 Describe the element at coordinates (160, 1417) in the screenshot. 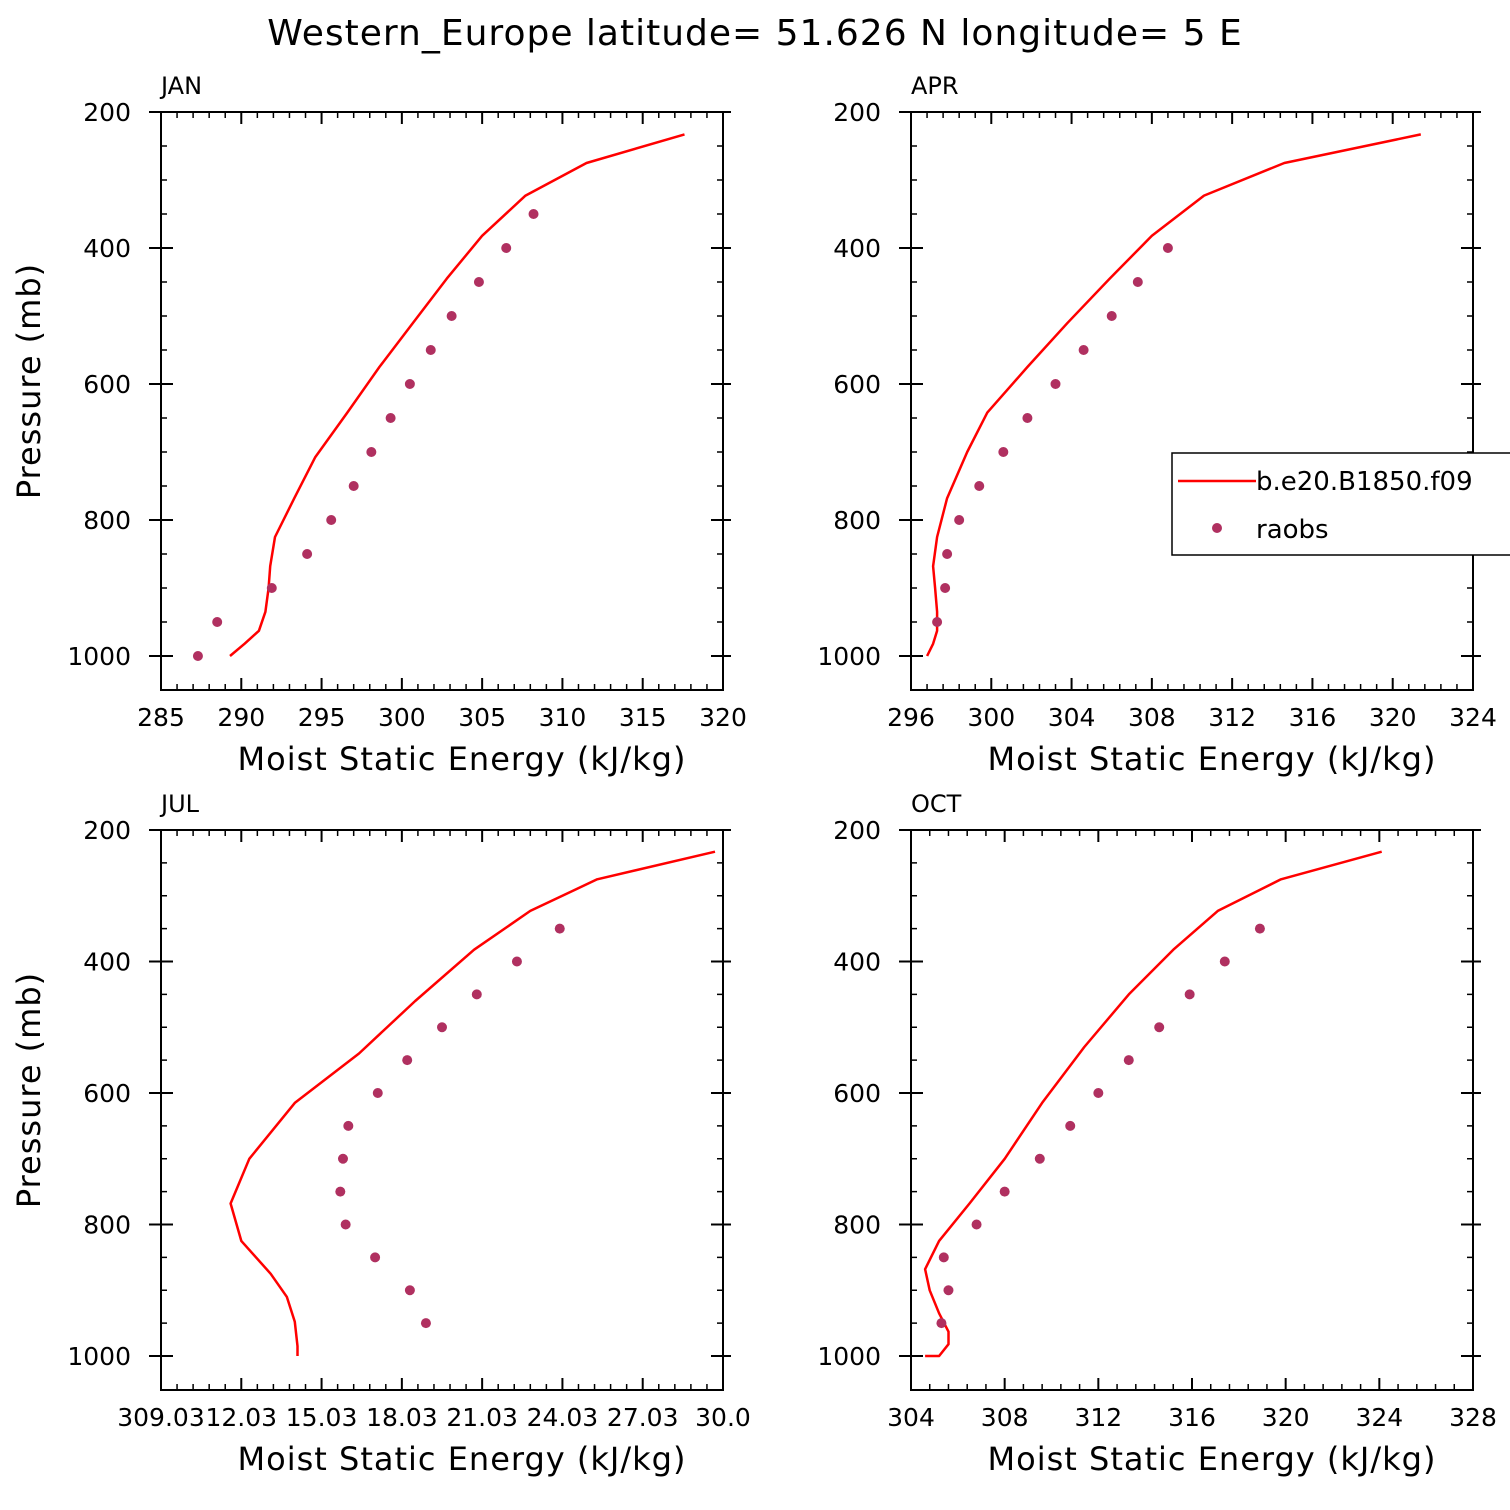

I see `x-tick-label: 309.03` at that location.